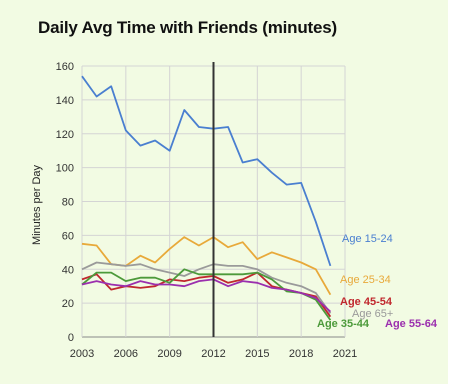 Image resolution: width=458 pixels, height=384 pixels. Describe the element at coordinates (68, 236) in the screenshot. I see `y-tick-label: 60` at that location.